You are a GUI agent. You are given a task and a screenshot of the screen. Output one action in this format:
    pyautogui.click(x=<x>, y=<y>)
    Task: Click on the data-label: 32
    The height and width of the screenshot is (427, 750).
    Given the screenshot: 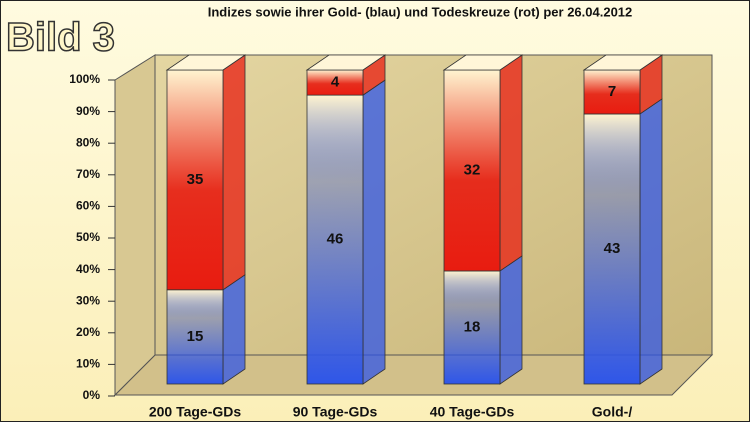 What is the action you would take?
    pyautogui.click(x=472, y=169)
    